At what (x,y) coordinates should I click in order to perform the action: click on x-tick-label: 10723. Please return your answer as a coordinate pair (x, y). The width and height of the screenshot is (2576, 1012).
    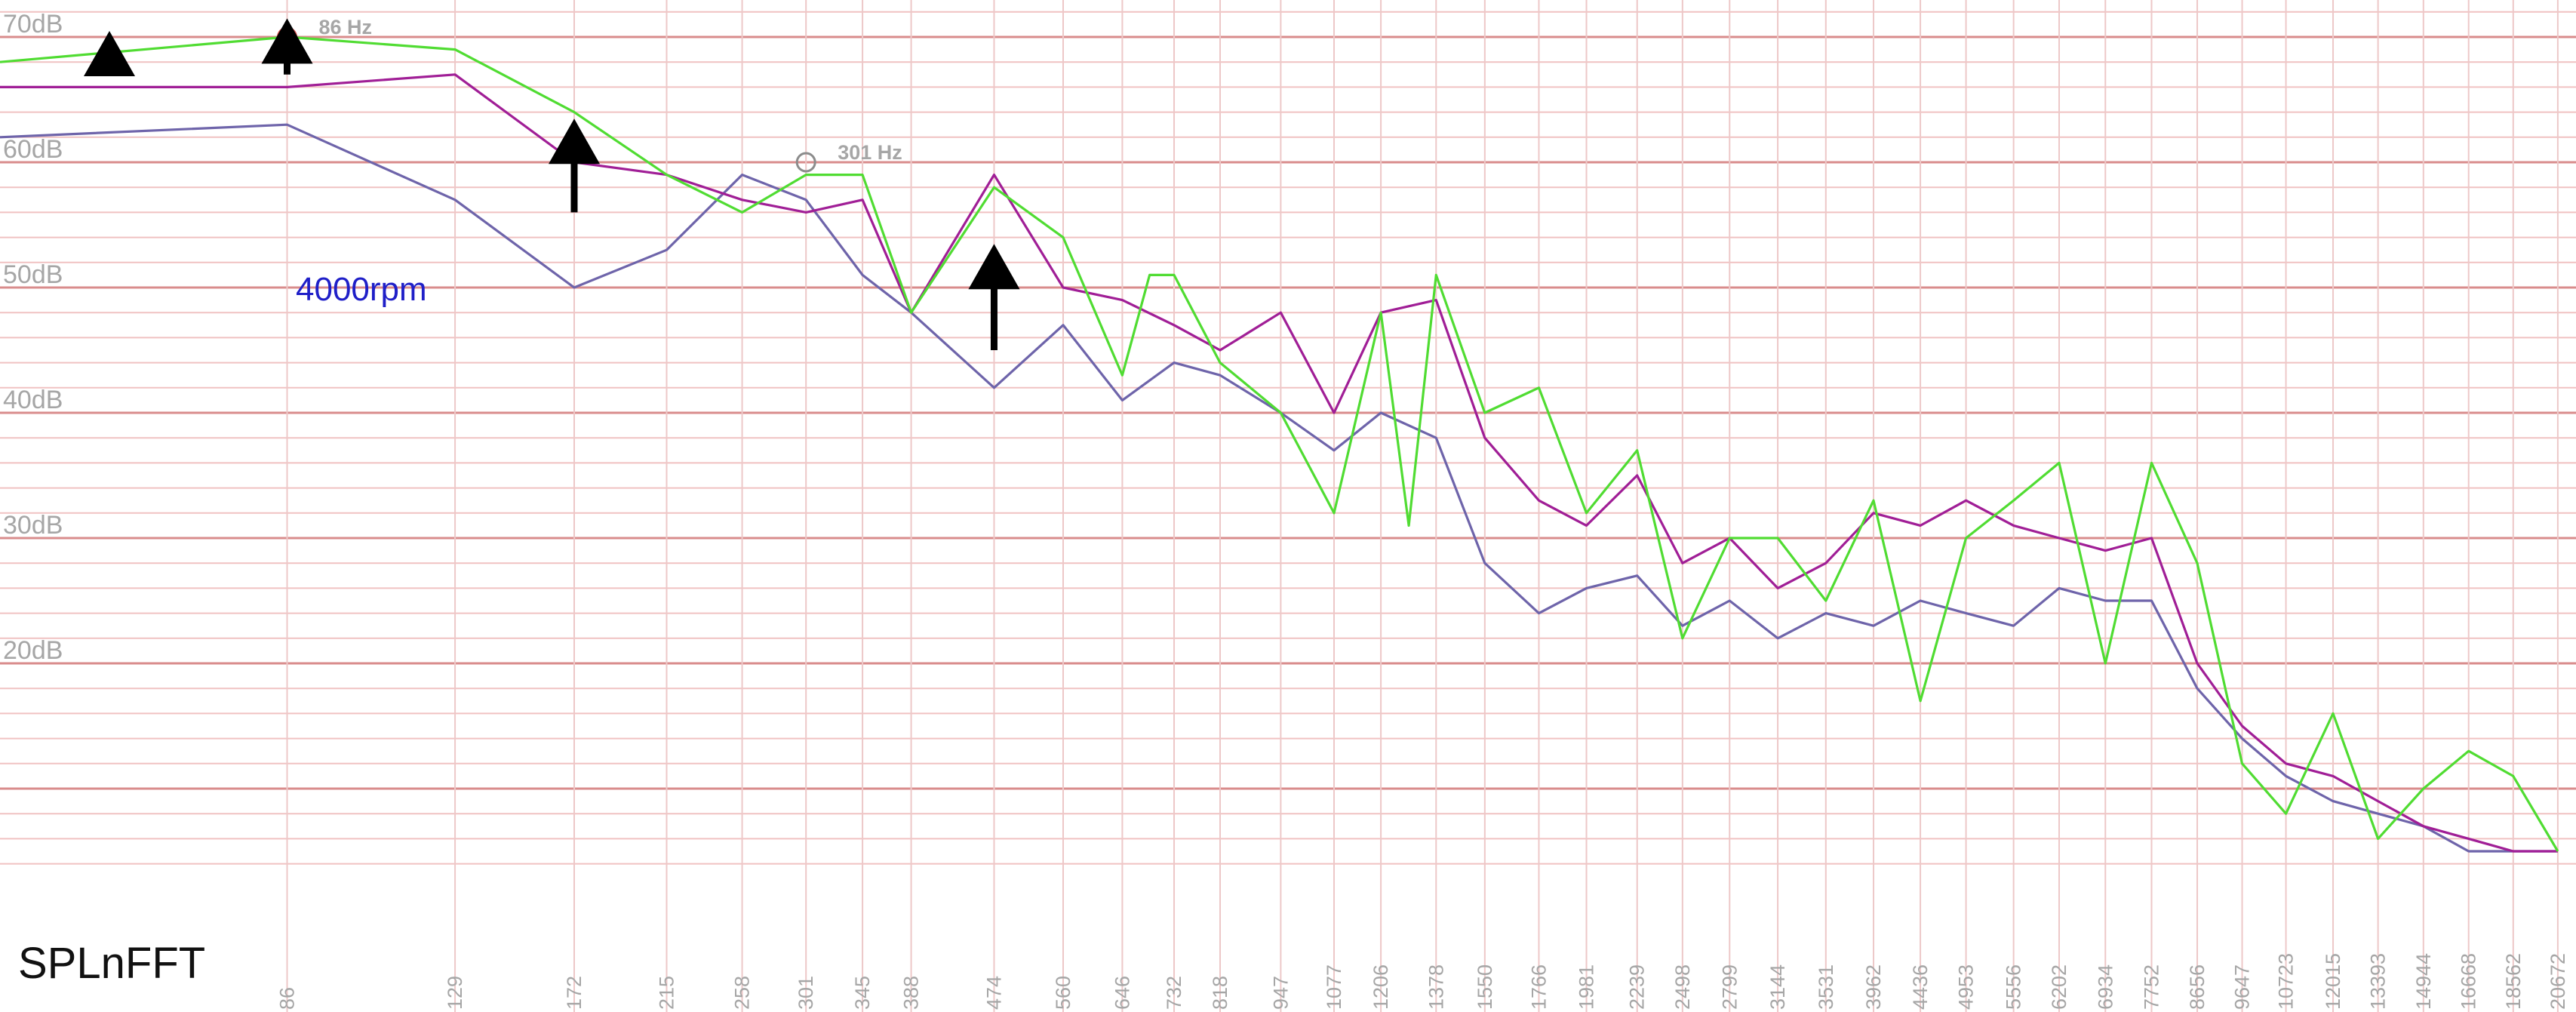
    Looking at the image, I should click on (2286, 982).